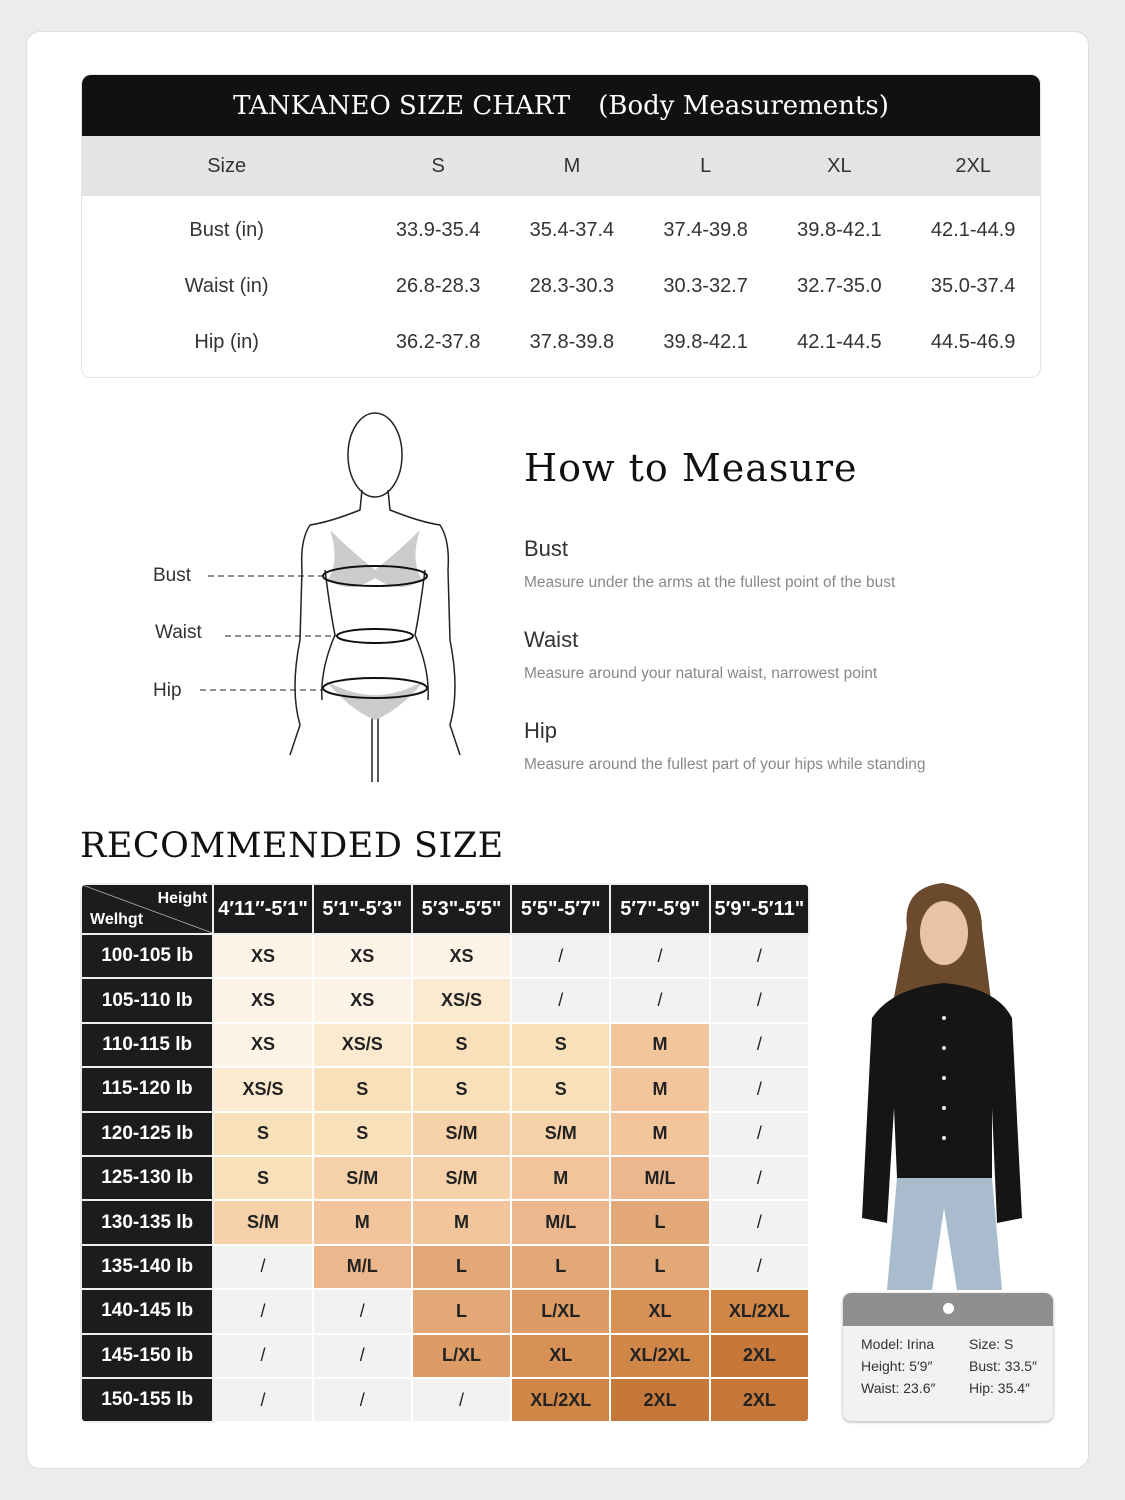  What do you see at coordinates (973, 285) in the screenshot?
I see `measurement-value: 35.0-37.4` at bounding box center [973, 285].